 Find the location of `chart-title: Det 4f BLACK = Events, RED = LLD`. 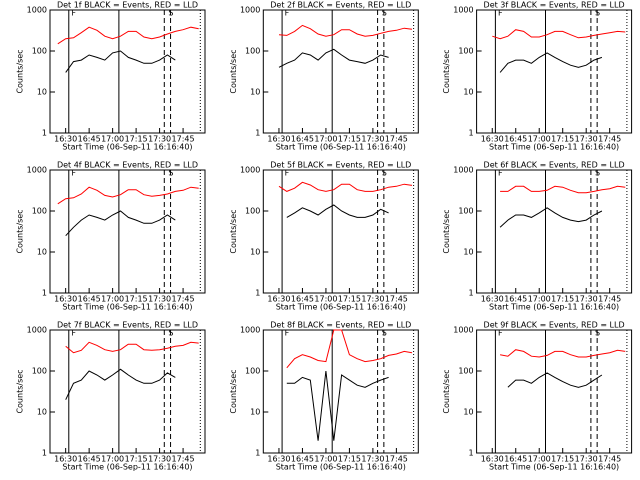

chart-title: Det 4f BLACK = Events, RED = LLD is located at coordinates (127, 165).